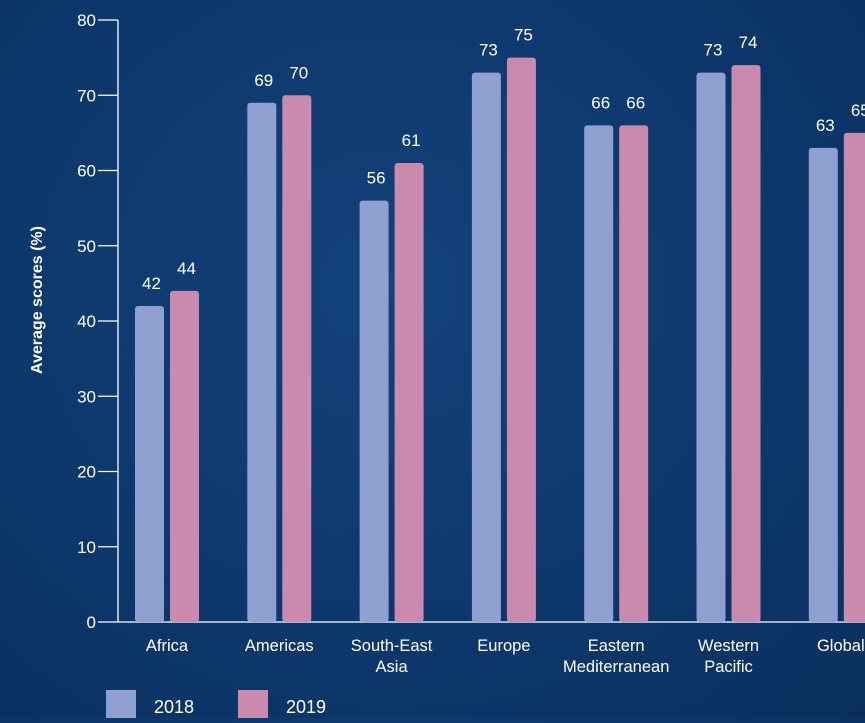  I want to click on value-label-2018-5: 73, so click(713, 50).